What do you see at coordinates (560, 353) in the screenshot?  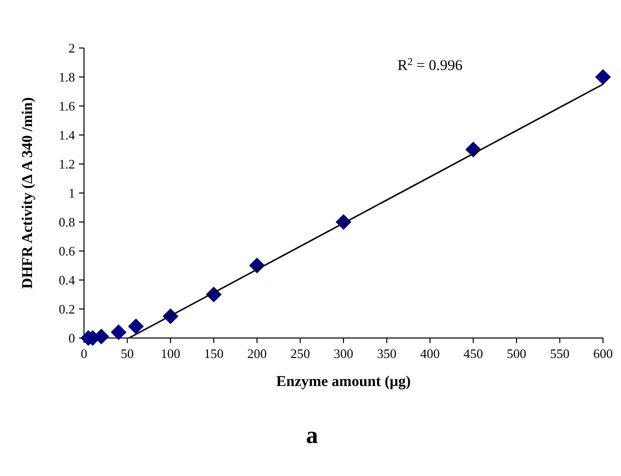 I see `x-tick-label: 550` at bounding box center [560, 353].